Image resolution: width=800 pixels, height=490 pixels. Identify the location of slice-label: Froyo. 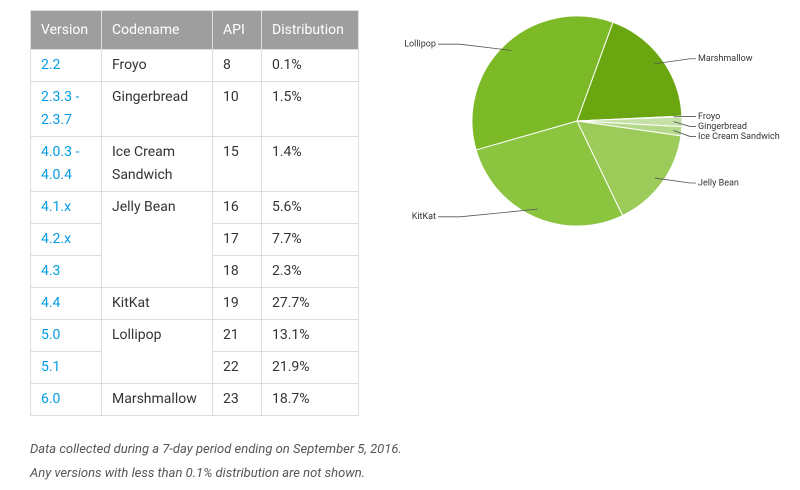
(709, 117).